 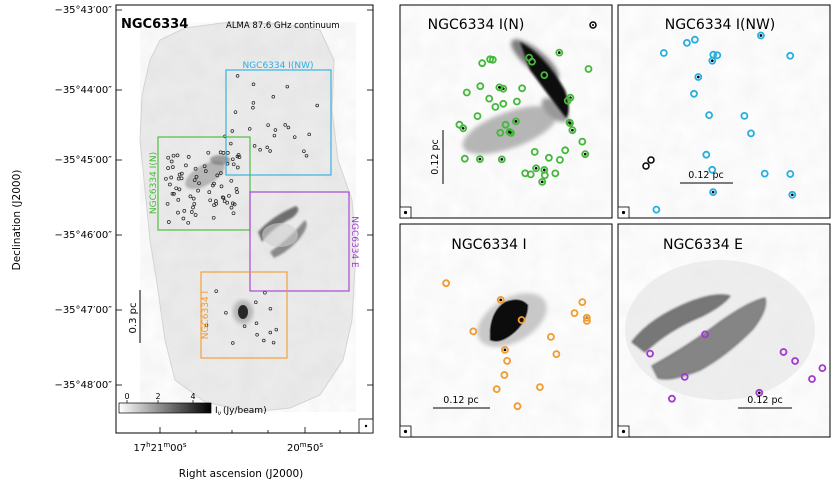 What do you see at coordinates (354, 242) in the screenshot?
I see `box-e-label: NGC6334 E` at bounding box center [354, 242].